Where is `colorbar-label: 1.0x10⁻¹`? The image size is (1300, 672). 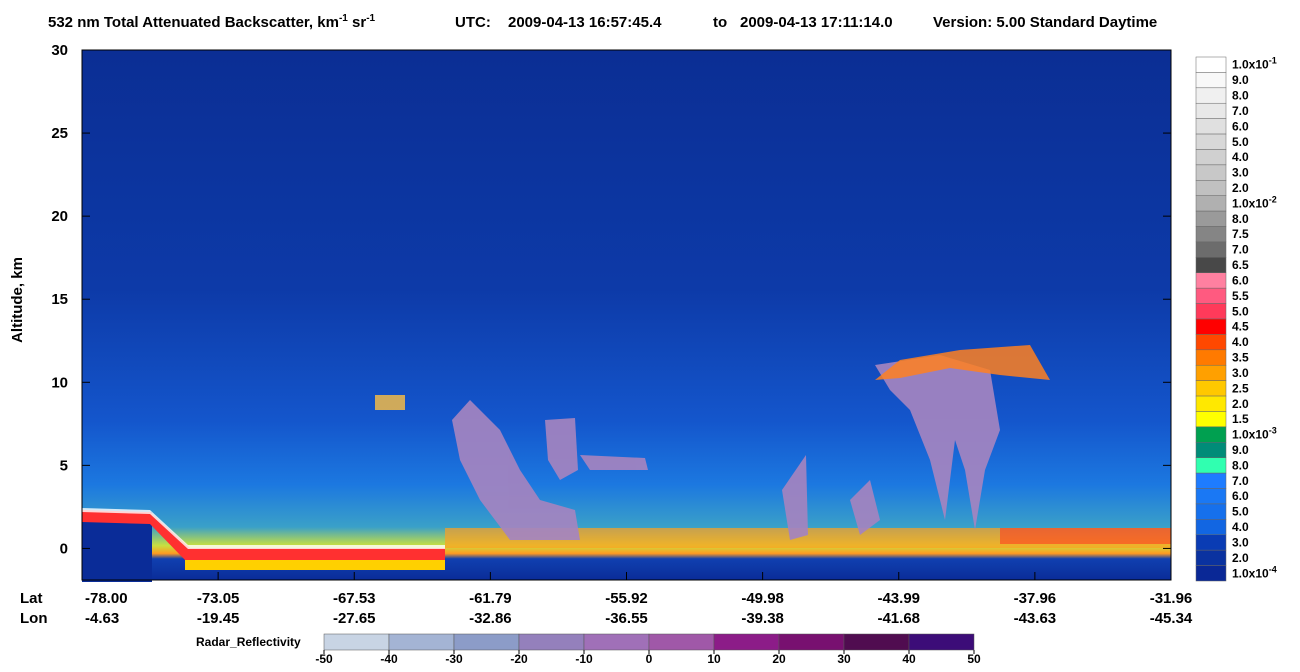
colorbar-label: 1.0x10⁻¹ is located at coordinates (1254, 64).